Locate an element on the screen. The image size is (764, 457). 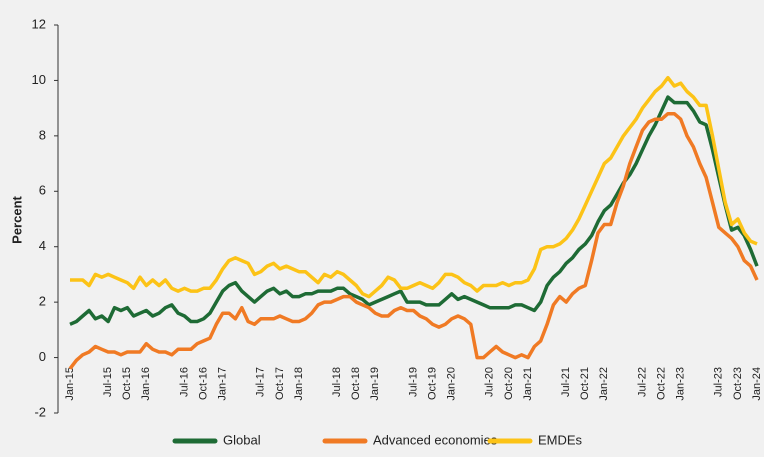
x-tick-label: Oct-16 is located at coordinates (203, 383).